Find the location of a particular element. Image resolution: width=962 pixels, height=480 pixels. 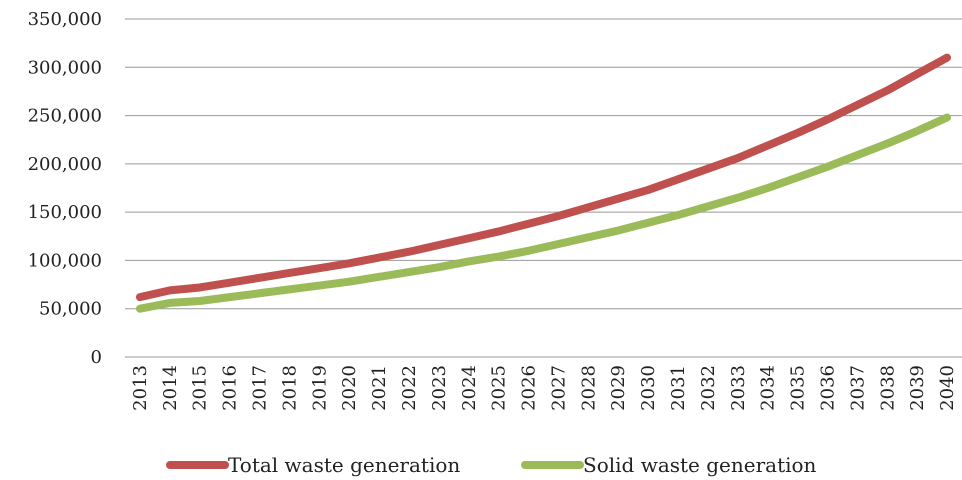

x-tick-label: 2025 is located at coordinates (499, 388).